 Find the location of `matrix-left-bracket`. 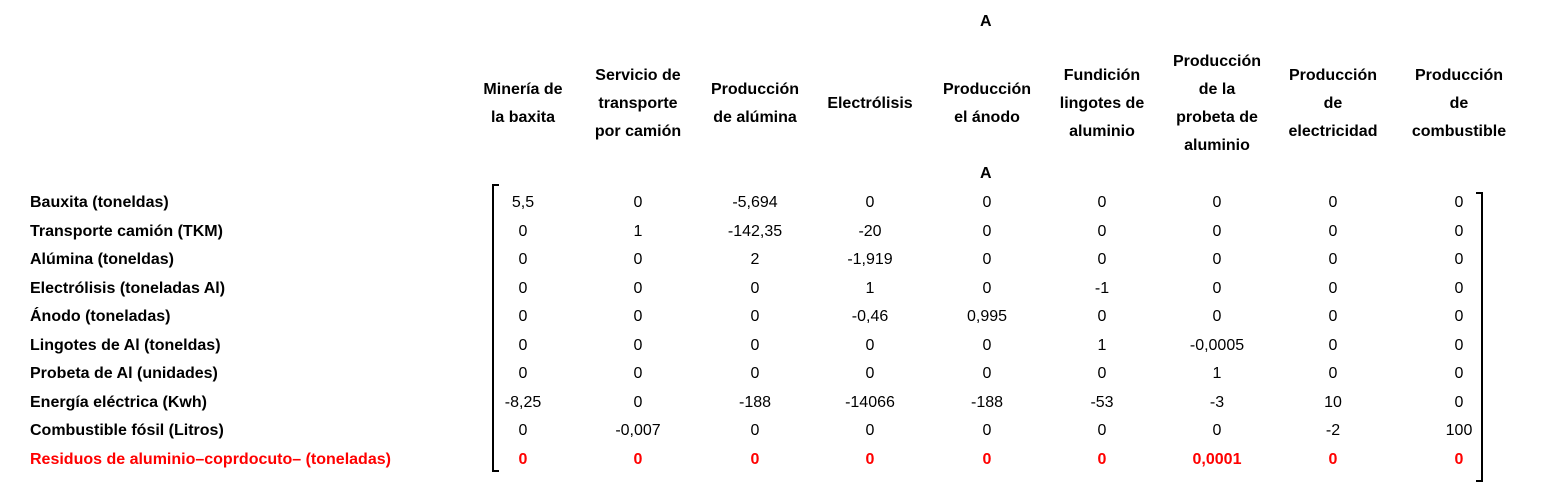

matrix-left-bracket is located at coordinates (495, 328).